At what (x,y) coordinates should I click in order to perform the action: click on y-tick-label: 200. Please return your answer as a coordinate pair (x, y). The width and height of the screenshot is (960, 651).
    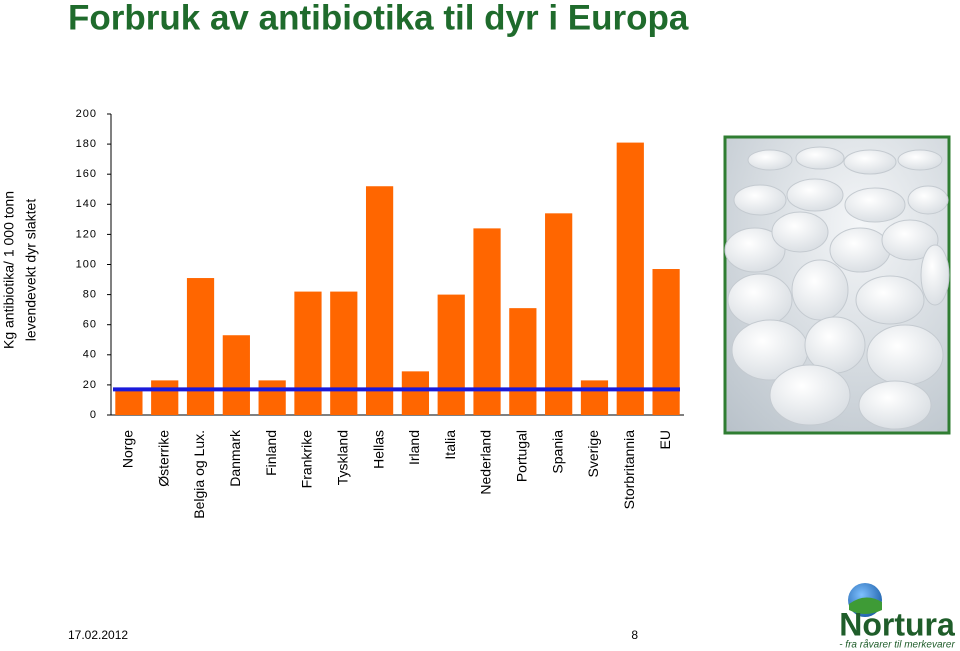
    Looking at the image, I should click on (86, 114).